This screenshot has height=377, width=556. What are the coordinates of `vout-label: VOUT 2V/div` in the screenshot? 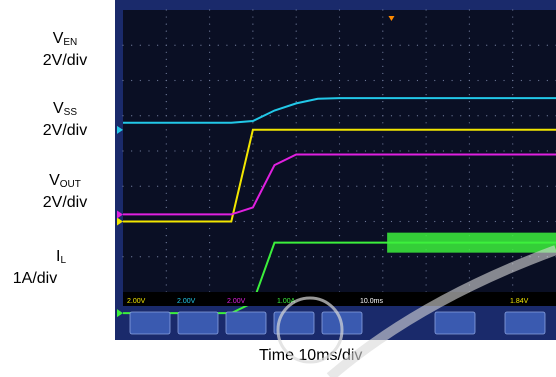 It's located at (65, 192).